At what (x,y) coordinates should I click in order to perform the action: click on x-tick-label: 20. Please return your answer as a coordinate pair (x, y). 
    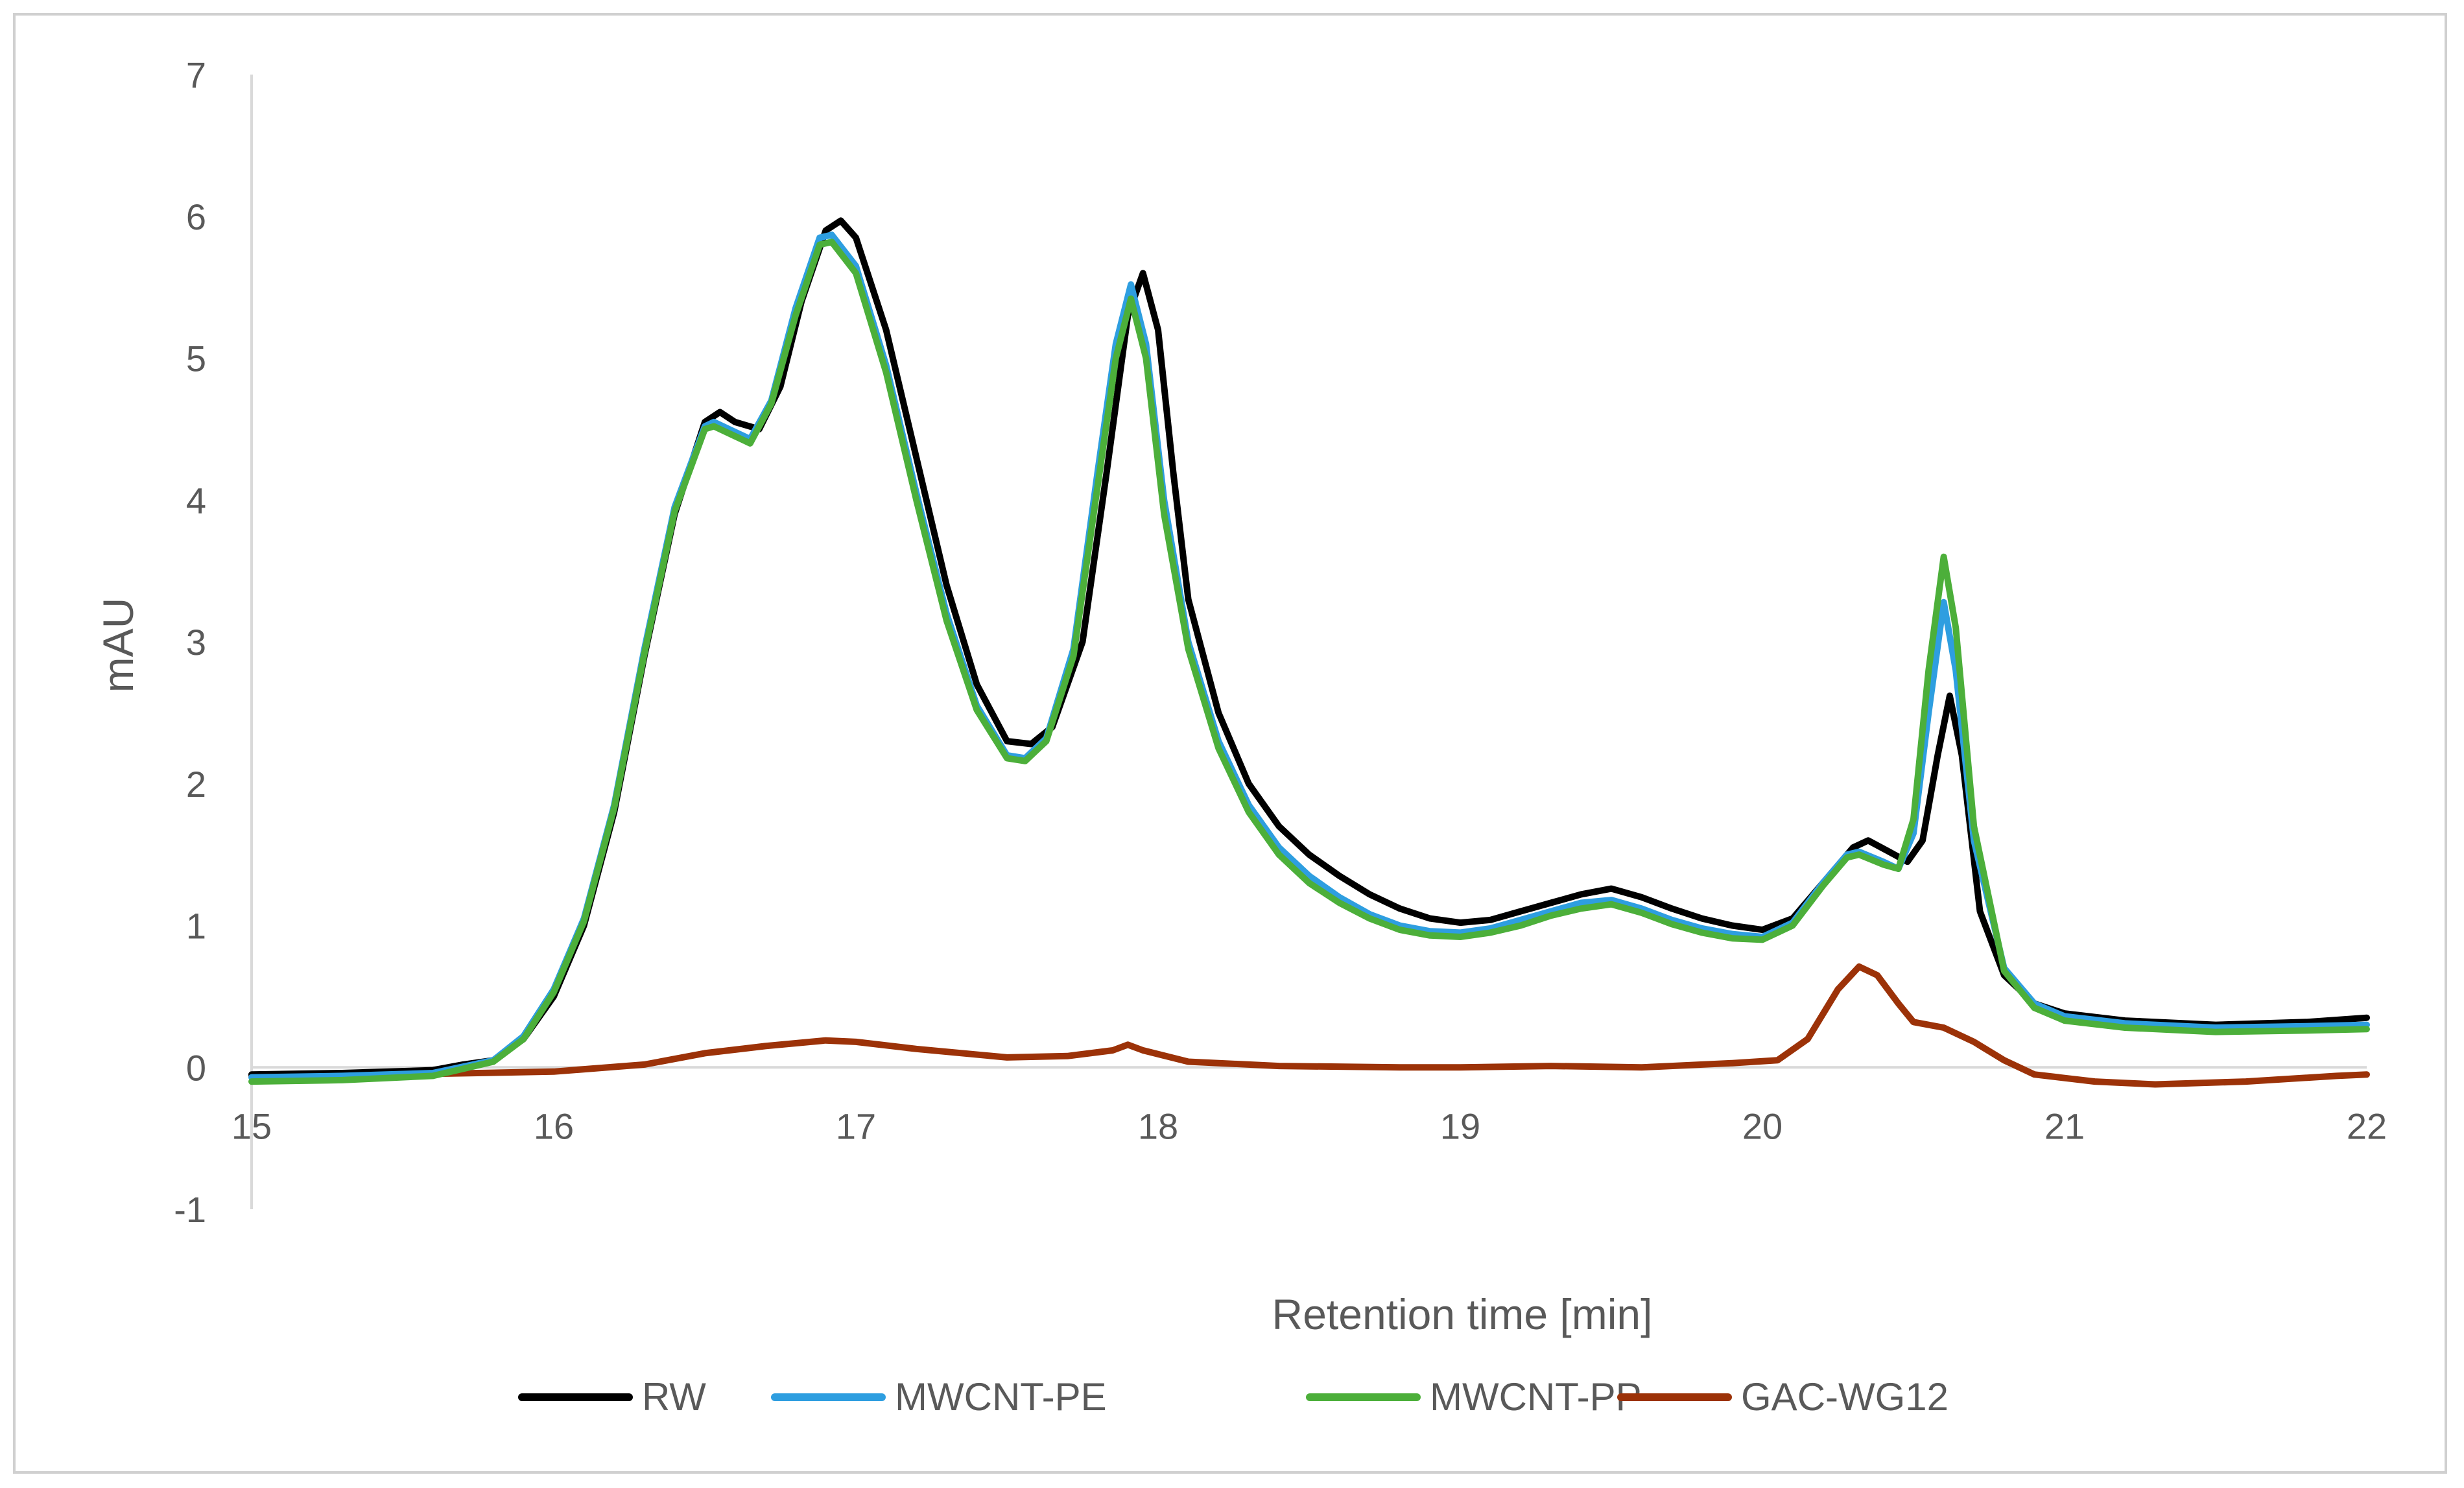
    Looking at the image, I should click on (1762, 1125).